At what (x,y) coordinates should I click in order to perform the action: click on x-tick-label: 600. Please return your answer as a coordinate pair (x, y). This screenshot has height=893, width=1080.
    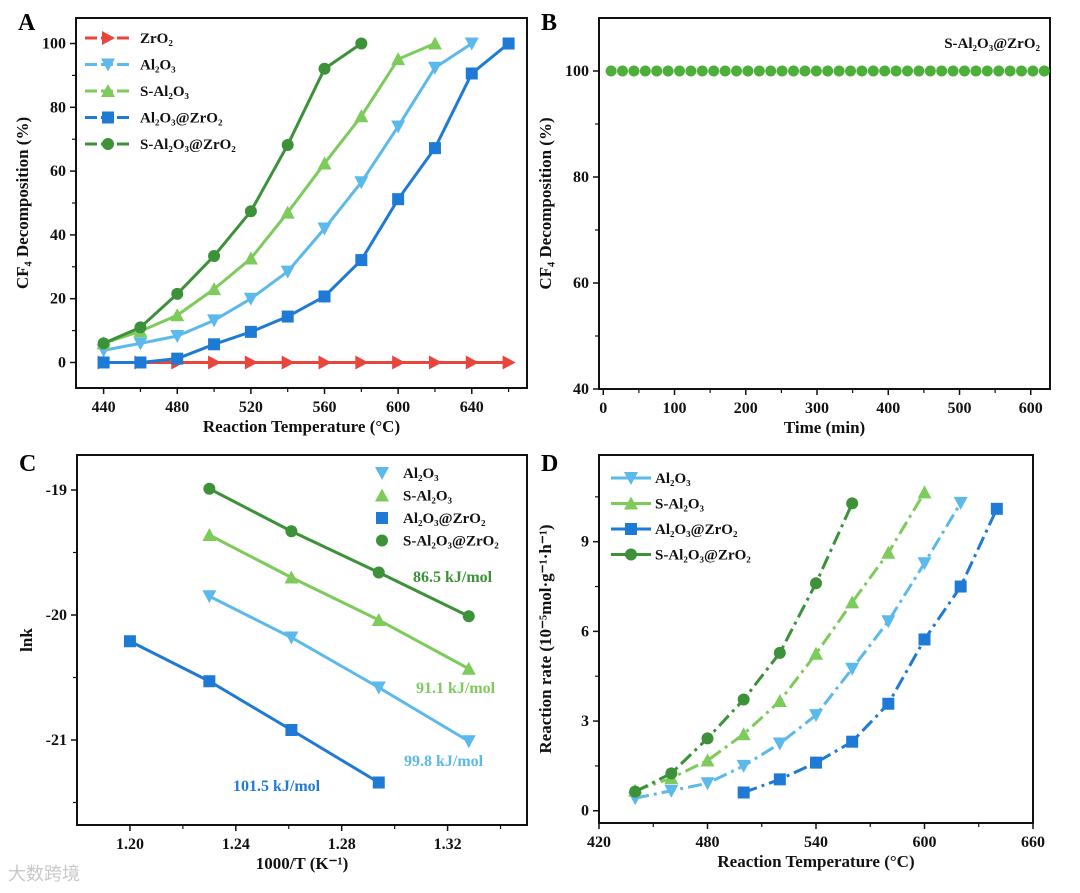
    Looking at the image, I should click on (1031, 408).